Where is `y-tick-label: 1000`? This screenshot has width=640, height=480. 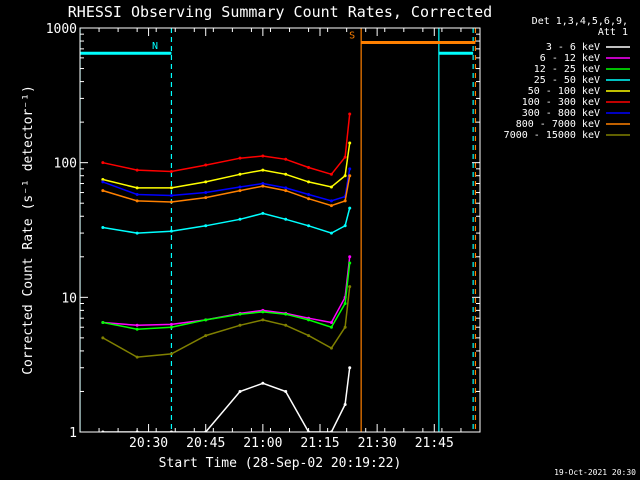 y-tick-label: 1000 is located at coordinates (61, 29).